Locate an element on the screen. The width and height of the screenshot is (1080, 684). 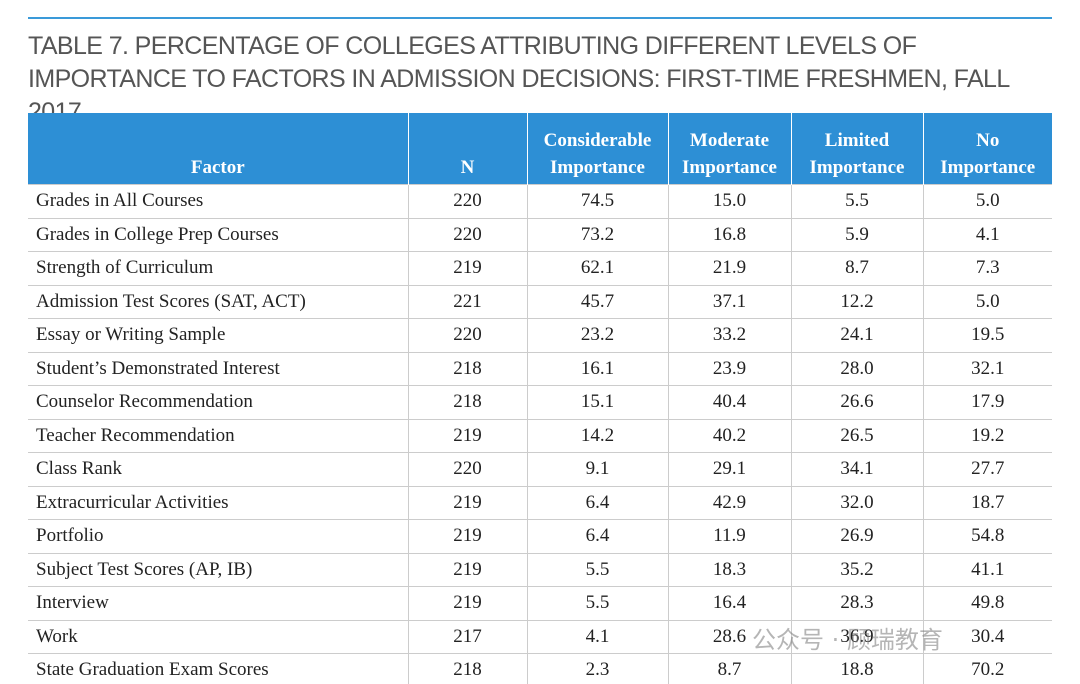
value-cell: 45.7 is located at coordinates (597, 301).